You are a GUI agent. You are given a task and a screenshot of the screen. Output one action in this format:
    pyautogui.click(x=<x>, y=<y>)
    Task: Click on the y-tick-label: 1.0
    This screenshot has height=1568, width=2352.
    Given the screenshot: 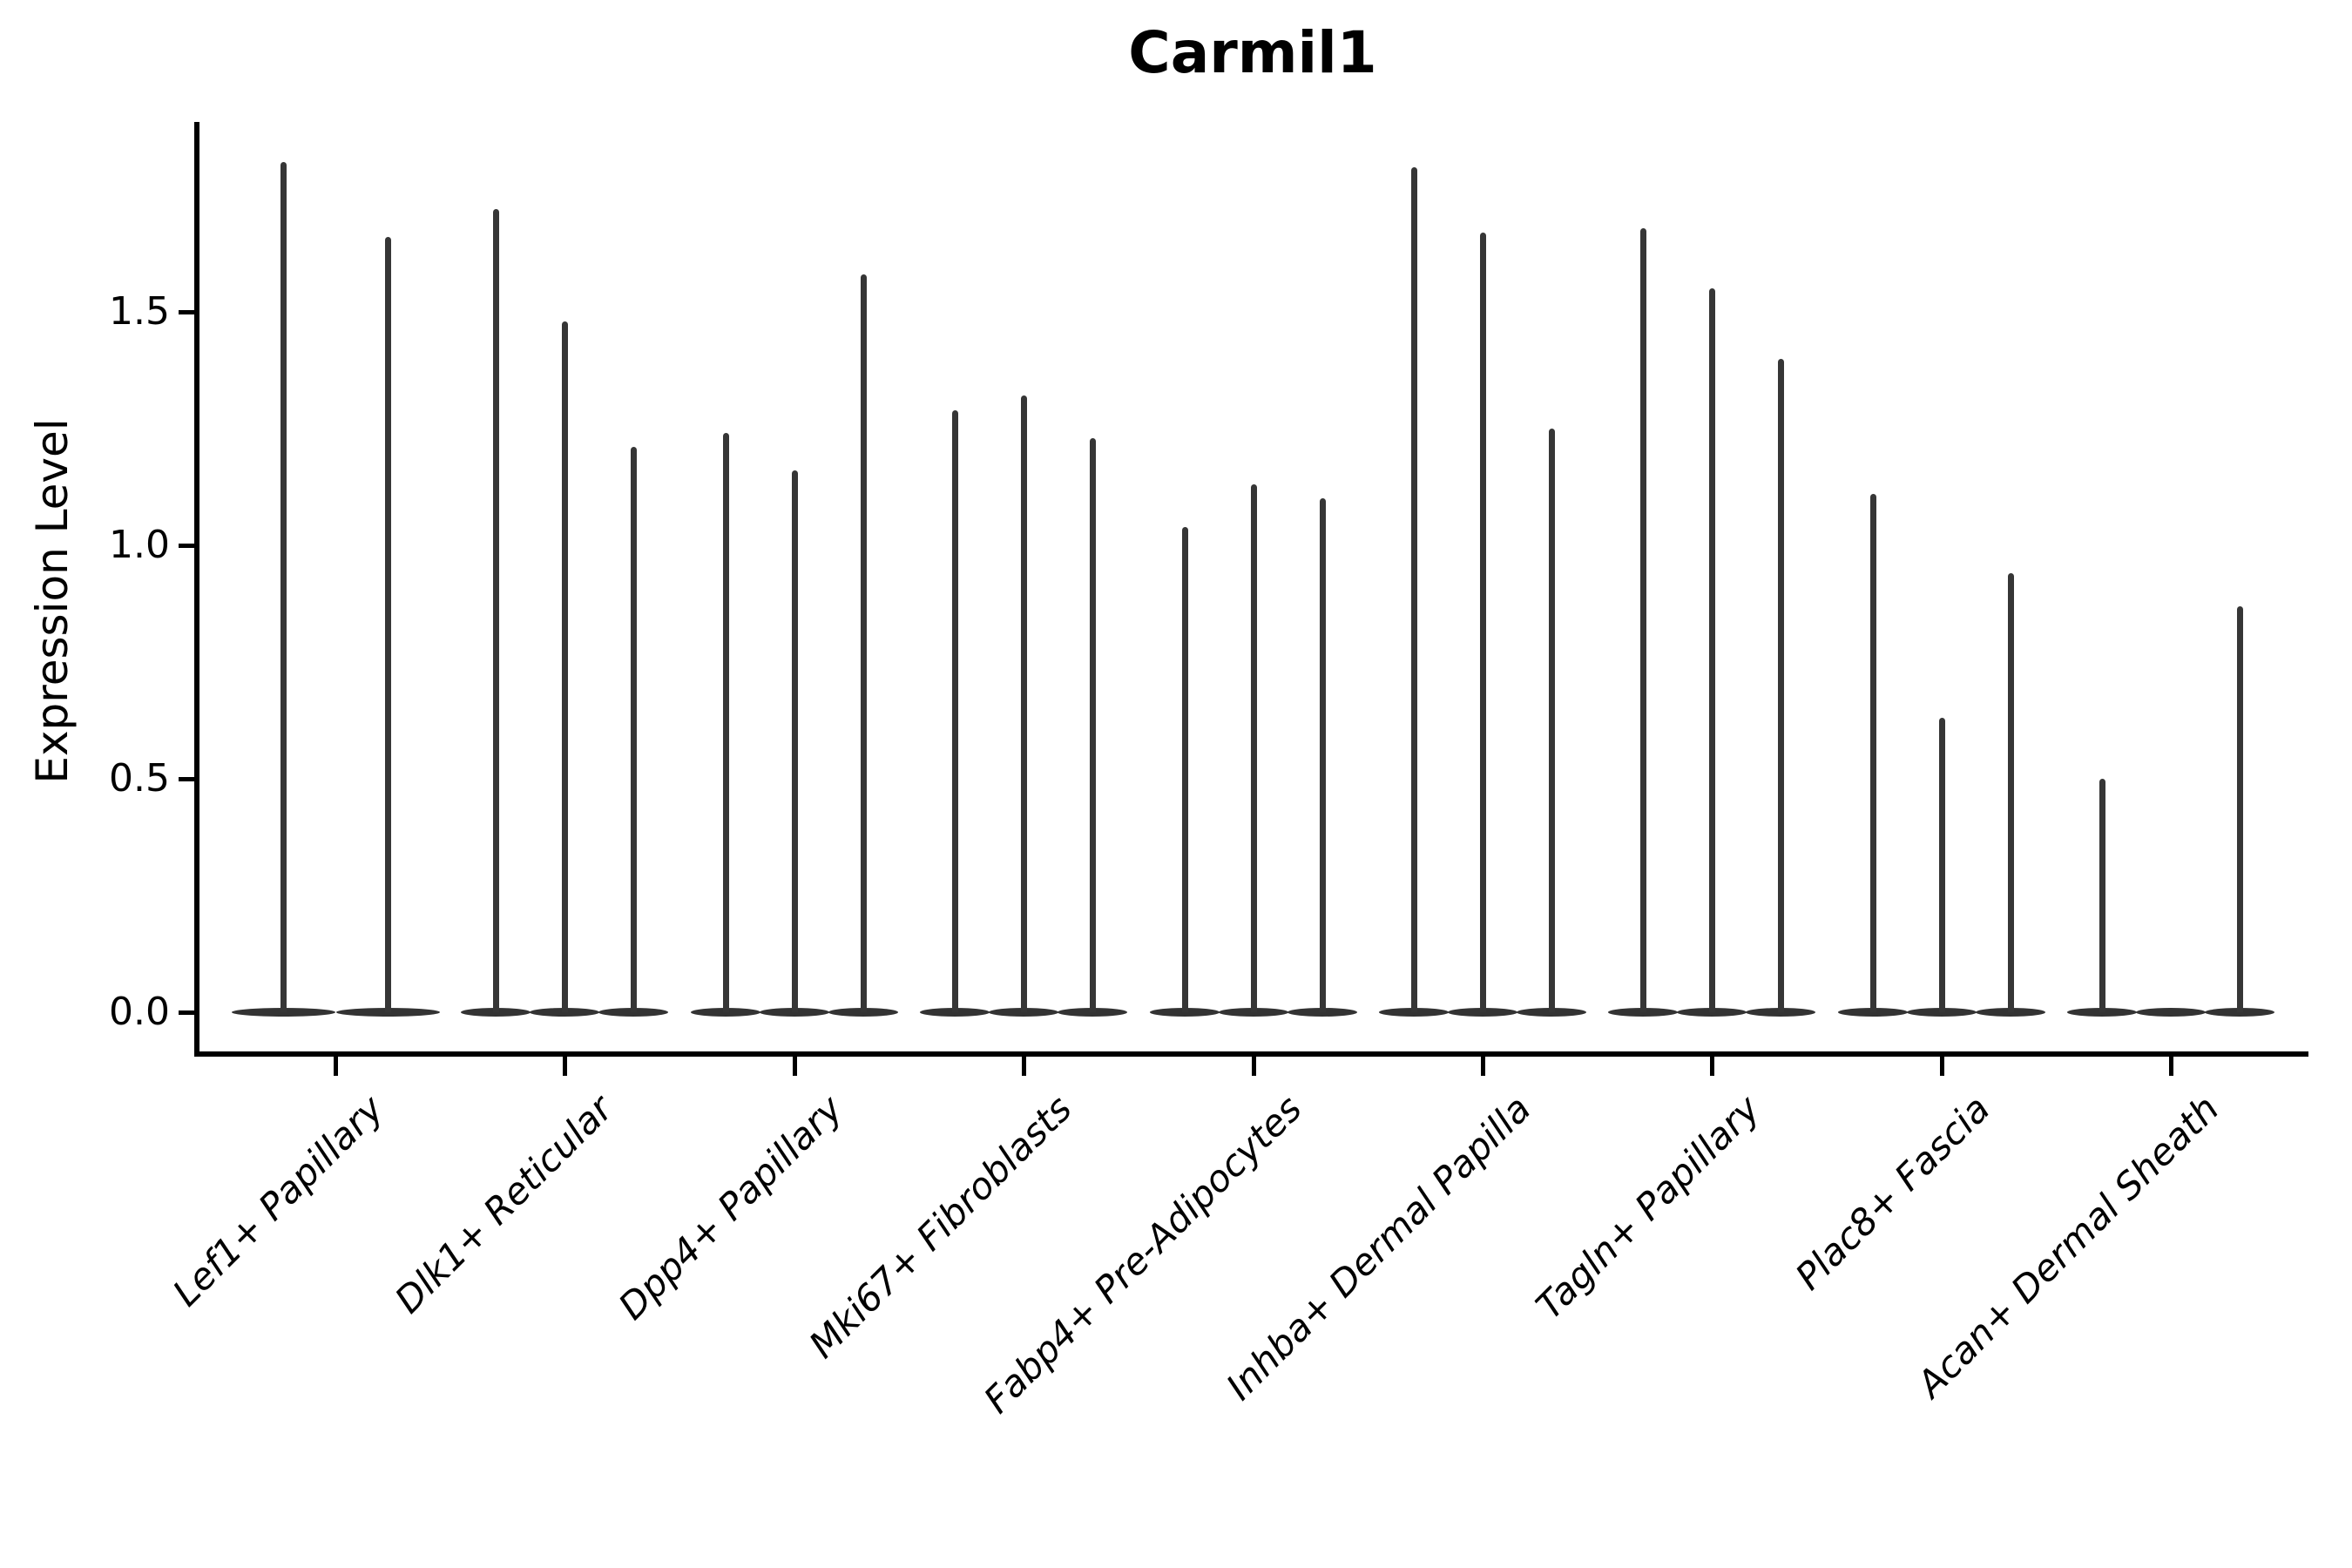 What is the action you would take?
    pyautogui.click(x=139, y=545)
    